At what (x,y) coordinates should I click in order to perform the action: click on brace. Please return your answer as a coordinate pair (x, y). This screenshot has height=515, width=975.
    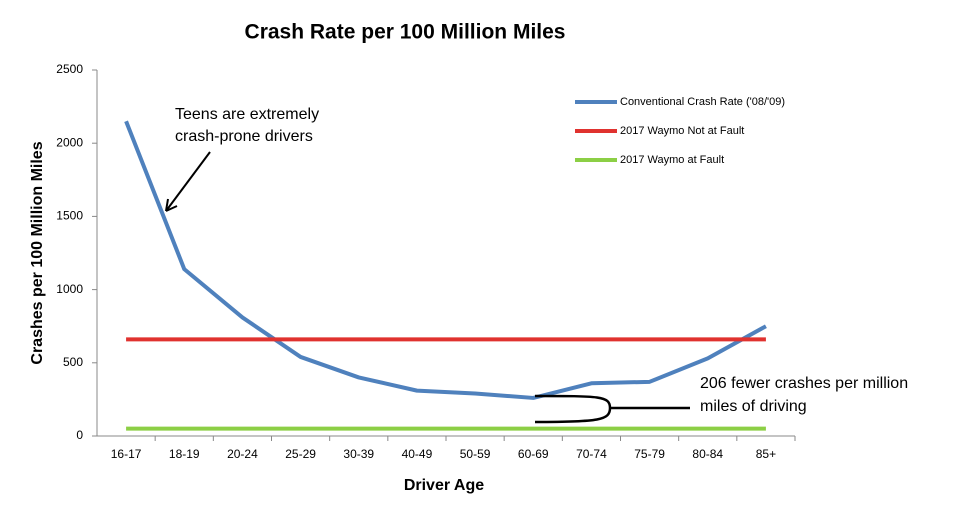
    Looking at the image, I should click on (573, 409).